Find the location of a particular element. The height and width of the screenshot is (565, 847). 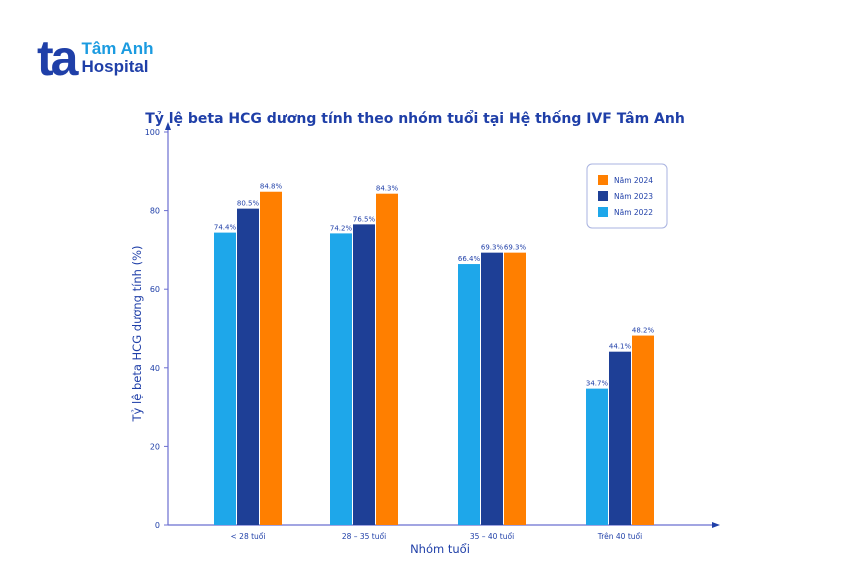

y-axis-label: Tỷ lệ beta HCG dương tính (%) is located at coordinates (137, 334).